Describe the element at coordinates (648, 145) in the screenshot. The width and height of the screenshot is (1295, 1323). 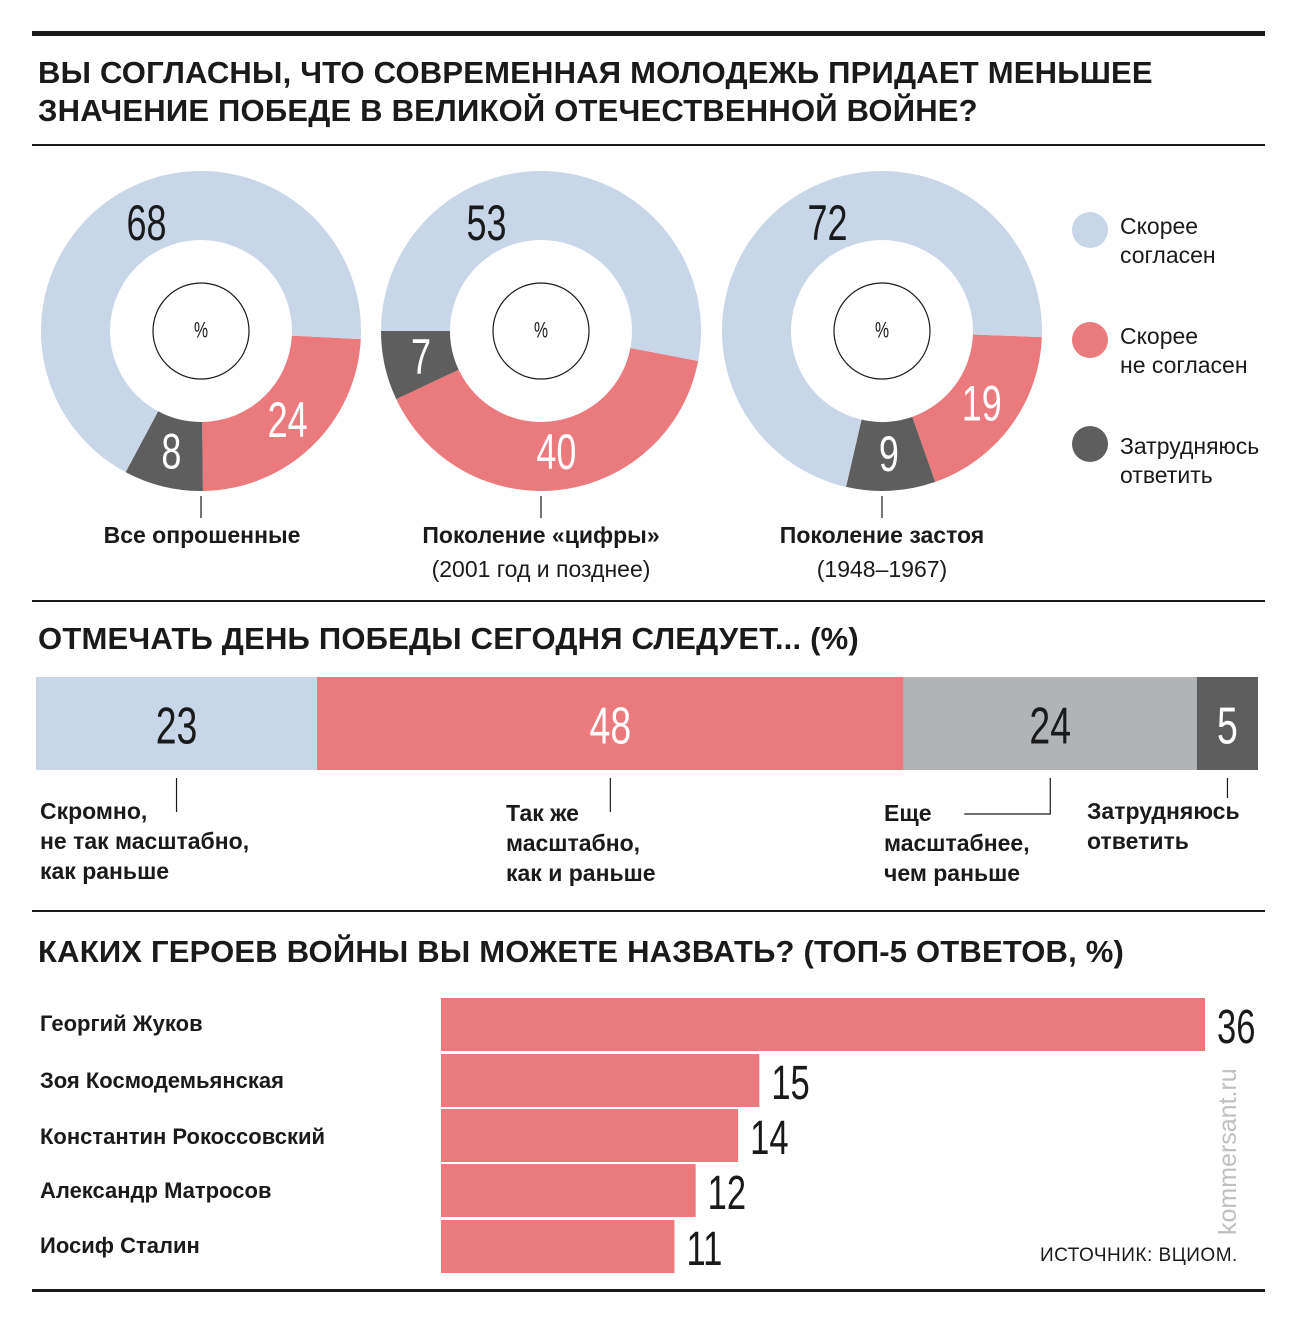
I see `section1-bottom-rule` at that location.